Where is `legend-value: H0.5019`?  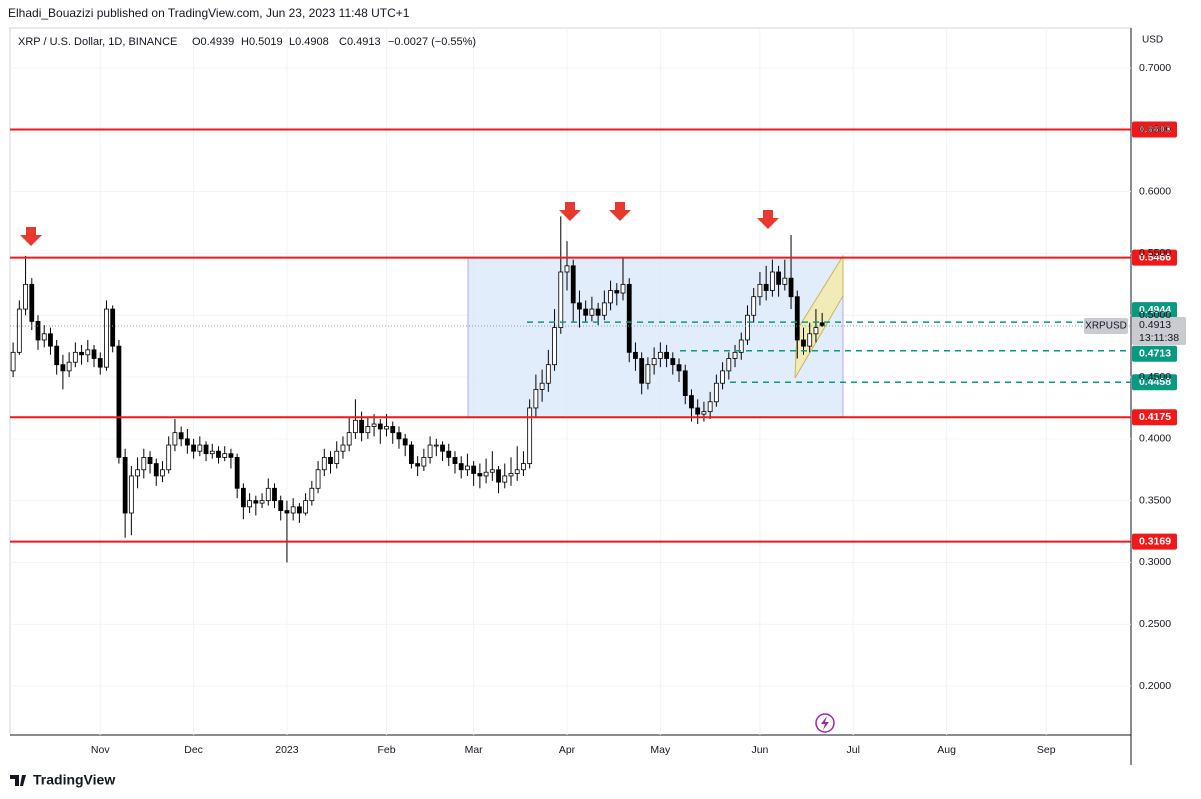 legend-value: H0.5019 is located at coordinates (262, 42).